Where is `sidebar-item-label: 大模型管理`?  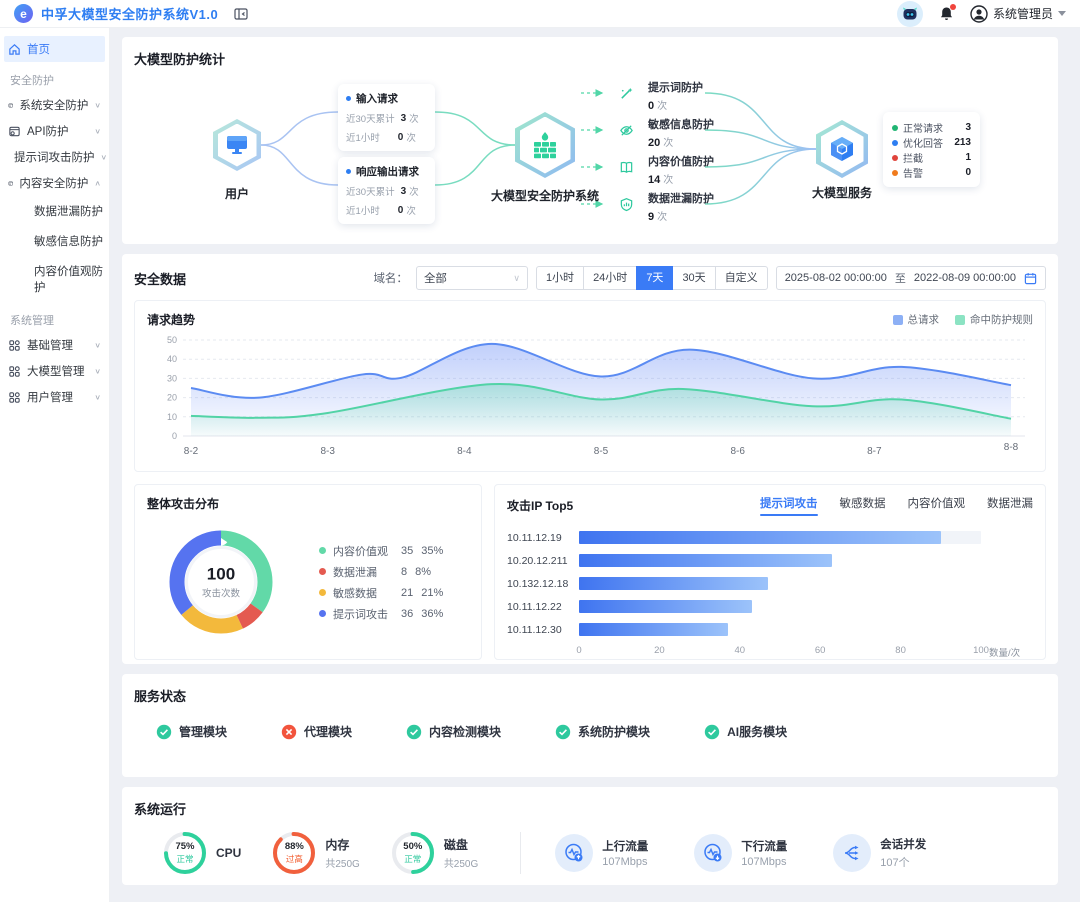
sidebar-item-label: 大模型管理 is located at coordinates (56, 372).